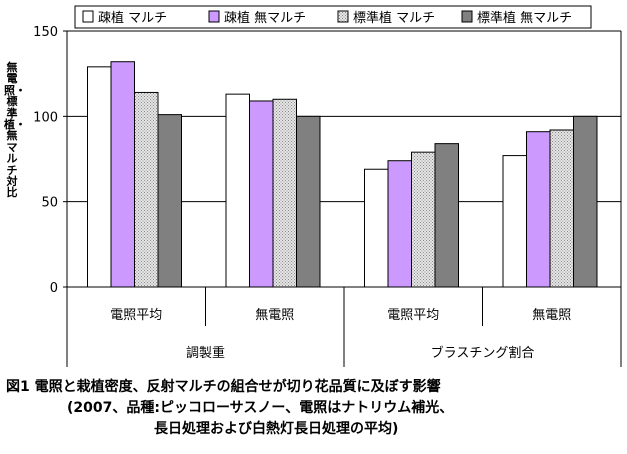  What do you see at coordinates (132, 18) in the screenshot?
I see `legend-label: 疎植 マルチ` at bounding box center [132, 18].